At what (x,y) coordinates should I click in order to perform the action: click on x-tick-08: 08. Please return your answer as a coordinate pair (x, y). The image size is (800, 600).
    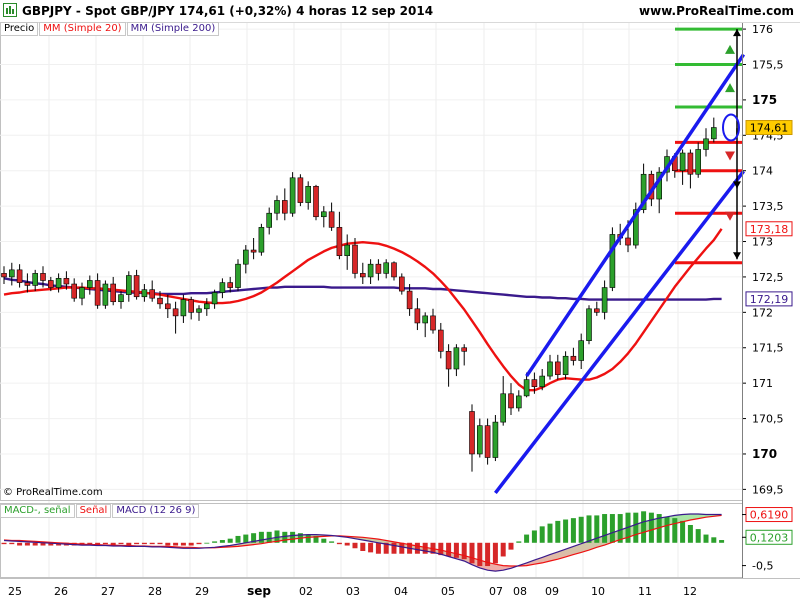
    Looking at the image, I should click on (520, 591).